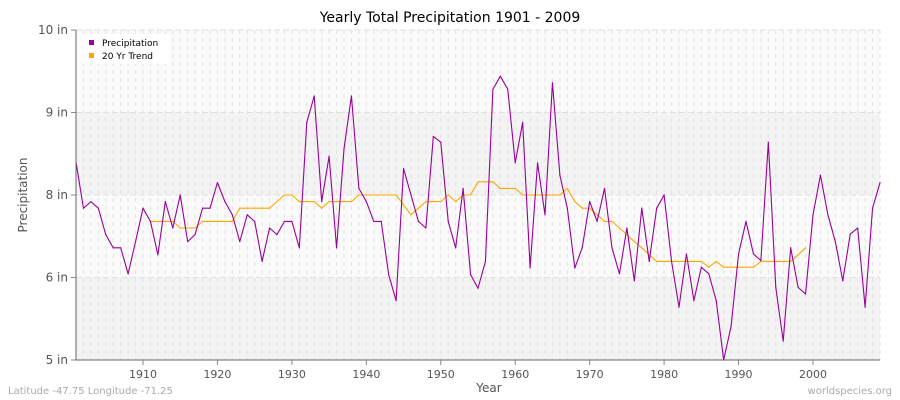 The width and height of the screenshot is (900, 400). What do you see at coordinates (127, 57) in the screenshot?
I see `legend-label-trend: 20 Yr Trend` at bounding box center [127, 57].